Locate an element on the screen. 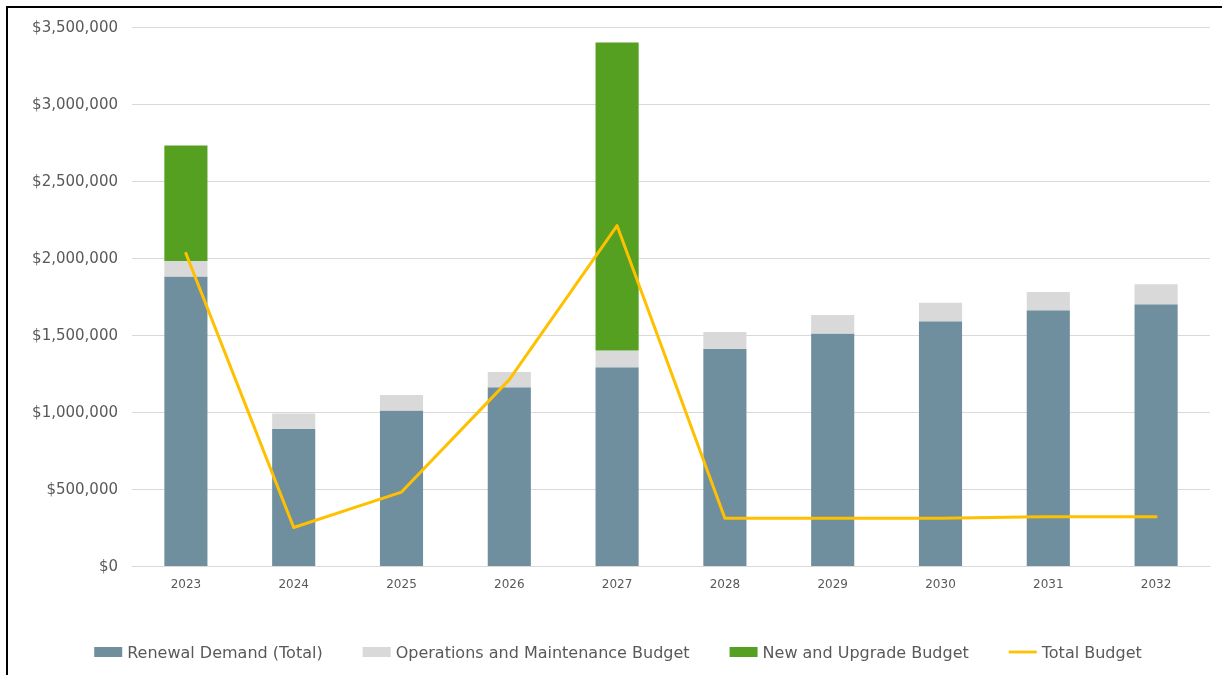  x-tick-label: 2029 is located at coordinates (832, 584).